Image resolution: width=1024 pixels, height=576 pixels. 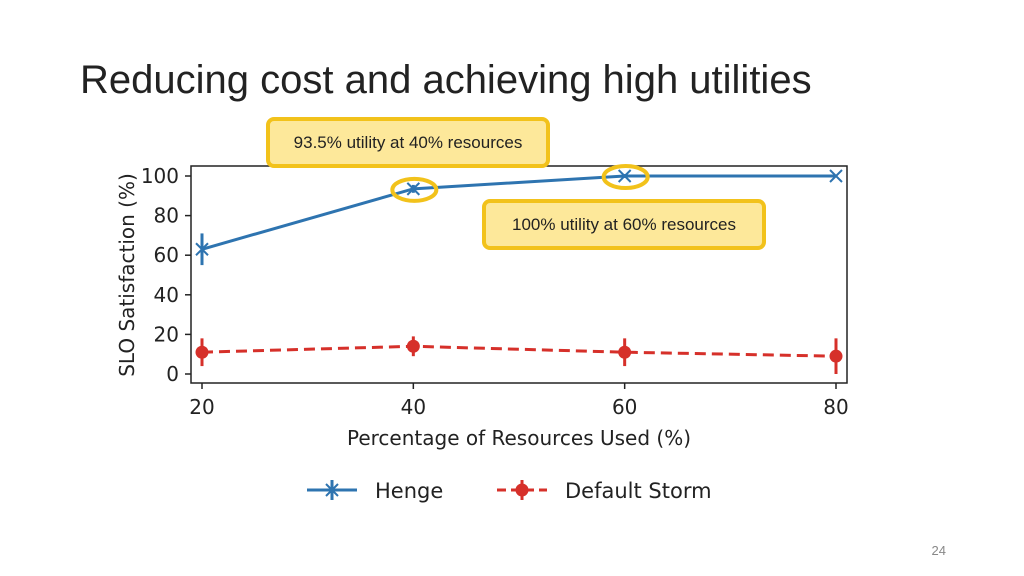 I want to click on page-number: 24, so click(x=938, y=550).